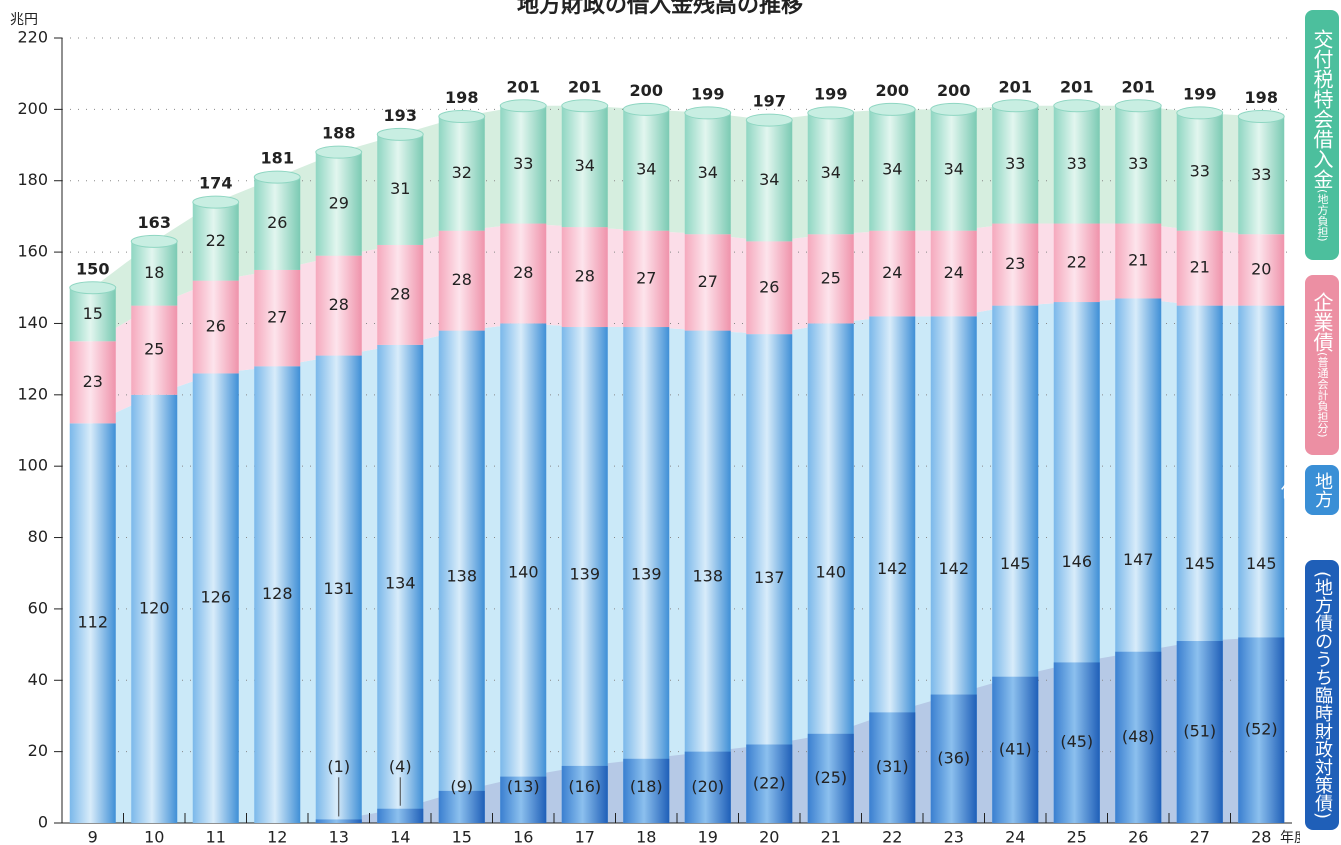  I want to click on x-tick-label: 24, so click(1015, 836).